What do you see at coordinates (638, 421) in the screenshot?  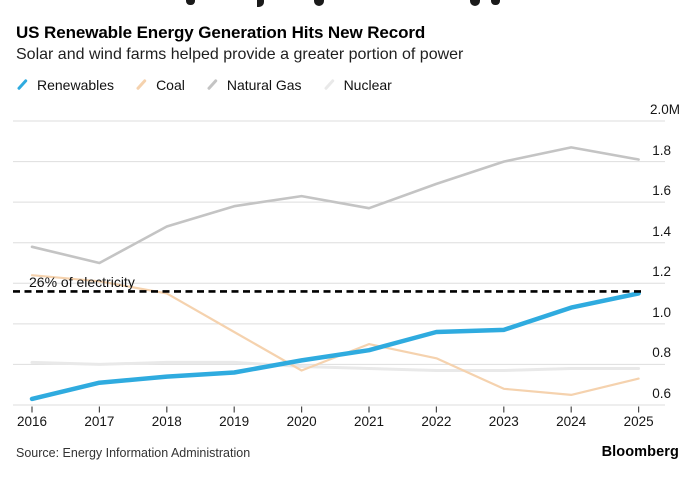 I see `x-tick-label: 2025` at bounding box center [638, 421].